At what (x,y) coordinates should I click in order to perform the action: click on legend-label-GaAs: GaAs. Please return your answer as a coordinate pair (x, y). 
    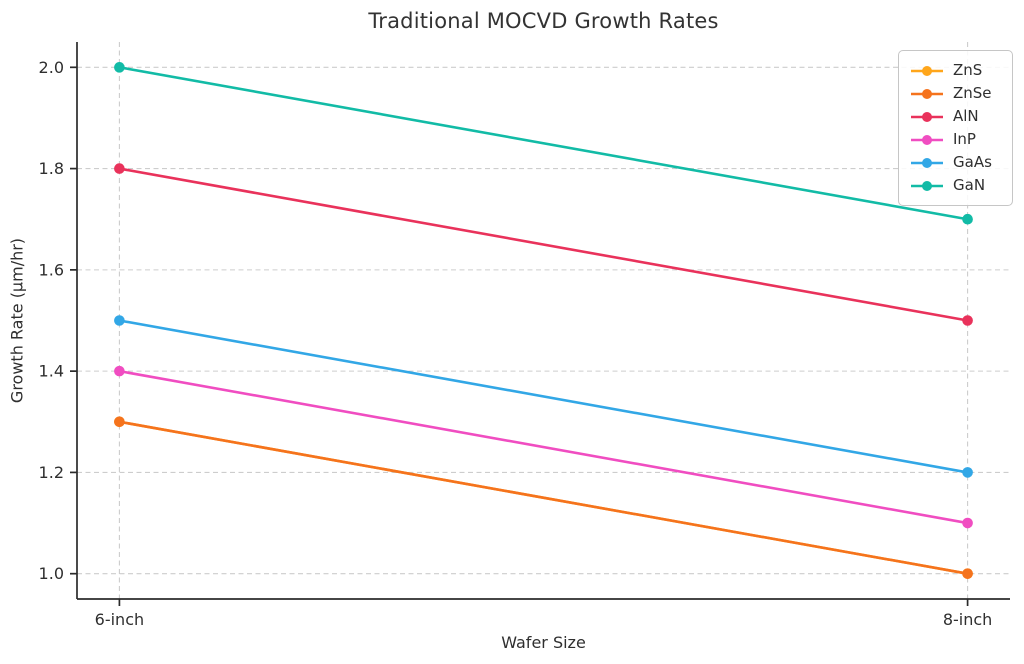
    Looking at the image, I should click on (972, 162).